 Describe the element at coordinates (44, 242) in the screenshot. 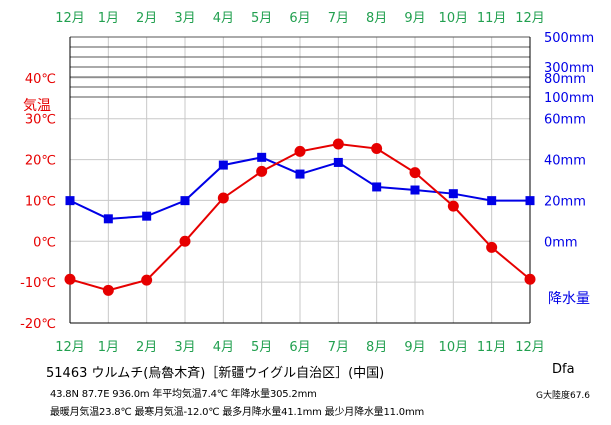

I see `temp-tick-label: 0℃` at that location.